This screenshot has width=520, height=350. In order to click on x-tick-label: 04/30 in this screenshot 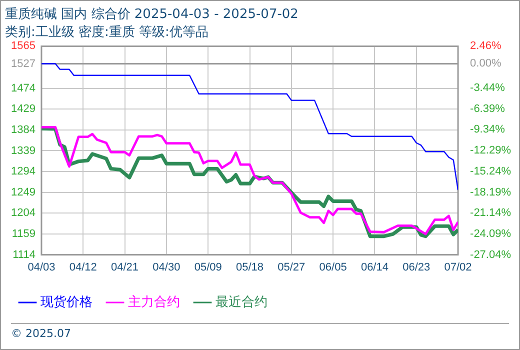, I will do `click(166, 267)`.